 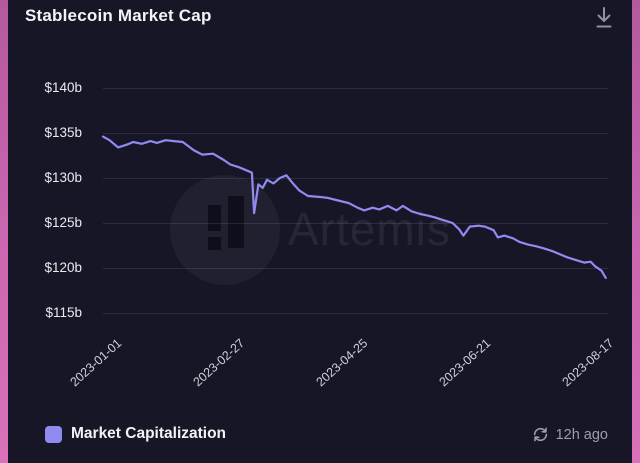 What do you see at coordinates (581, 434) in the screenshot?
I see `last-updated-text: 12h ago` at bounding box center [581, 434].